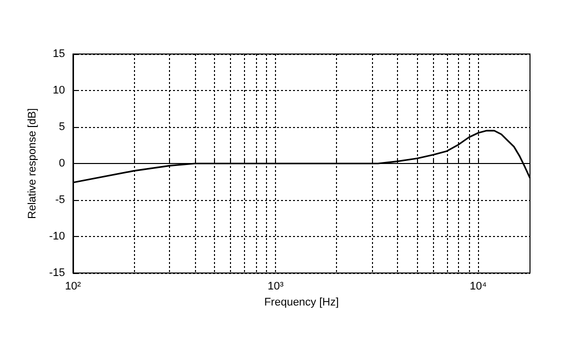  What do you see at coordinates (57, 273) in the screenshot?
I see `y-tick-label: -15` at bounding box center [57, 273].